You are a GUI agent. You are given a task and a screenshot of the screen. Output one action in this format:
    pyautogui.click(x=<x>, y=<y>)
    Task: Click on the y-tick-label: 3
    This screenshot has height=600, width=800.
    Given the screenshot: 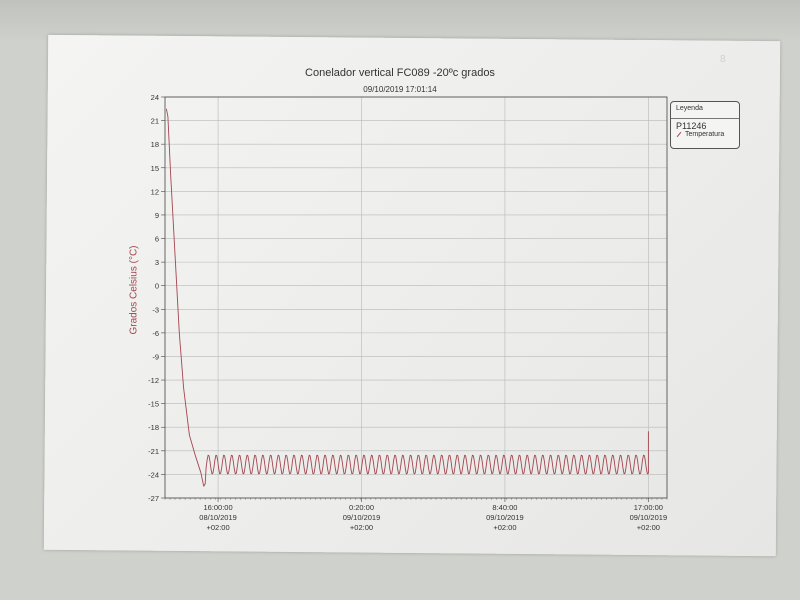 What is the action you would take?
    pyautogui.click(x=157, y=262)
    